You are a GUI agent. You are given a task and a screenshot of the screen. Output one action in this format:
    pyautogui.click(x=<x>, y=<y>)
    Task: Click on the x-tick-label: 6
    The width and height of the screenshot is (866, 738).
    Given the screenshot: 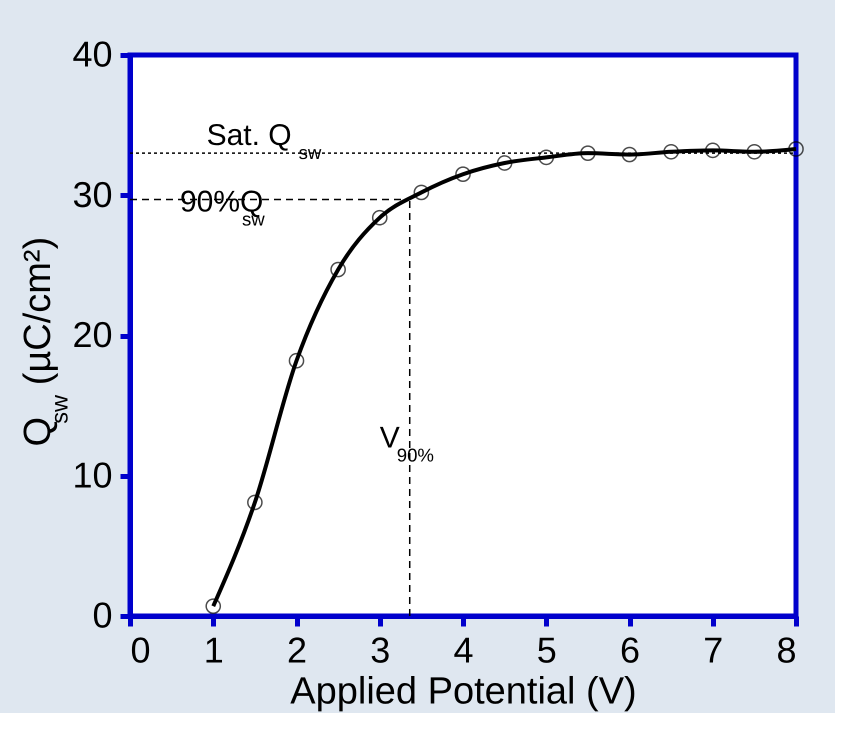 What is the action you would take?
    pyautogui.click(x=630, y=650)
    